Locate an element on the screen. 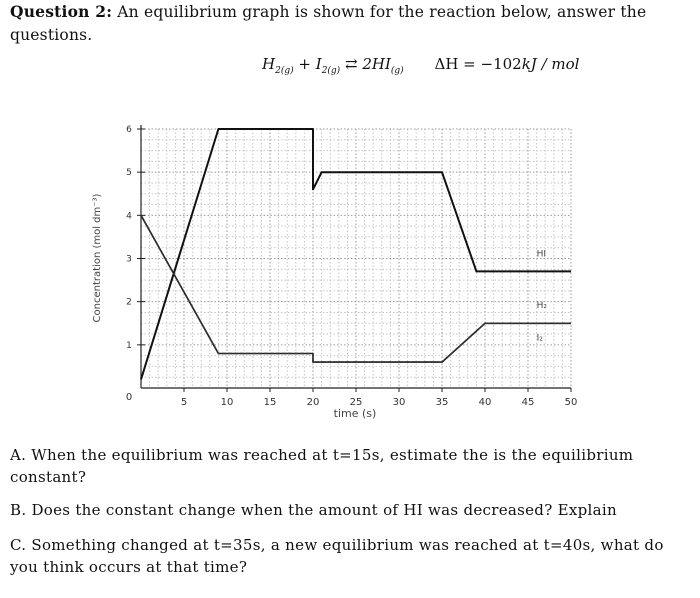  y-tick-label: 2 is located at coordinates (129, 303).